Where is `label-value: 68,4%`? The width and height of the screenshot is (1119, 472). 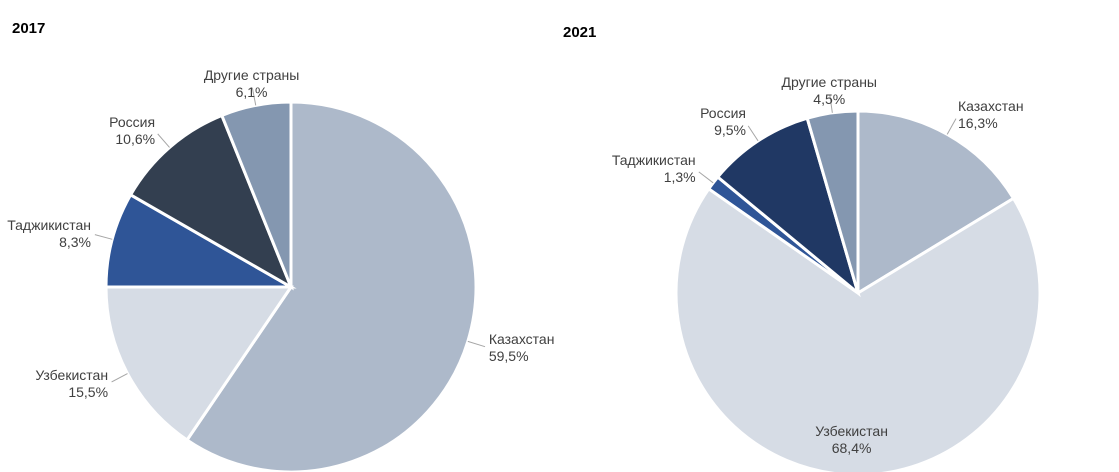
label-value: 68,4% is located at coordinates (851, 448).